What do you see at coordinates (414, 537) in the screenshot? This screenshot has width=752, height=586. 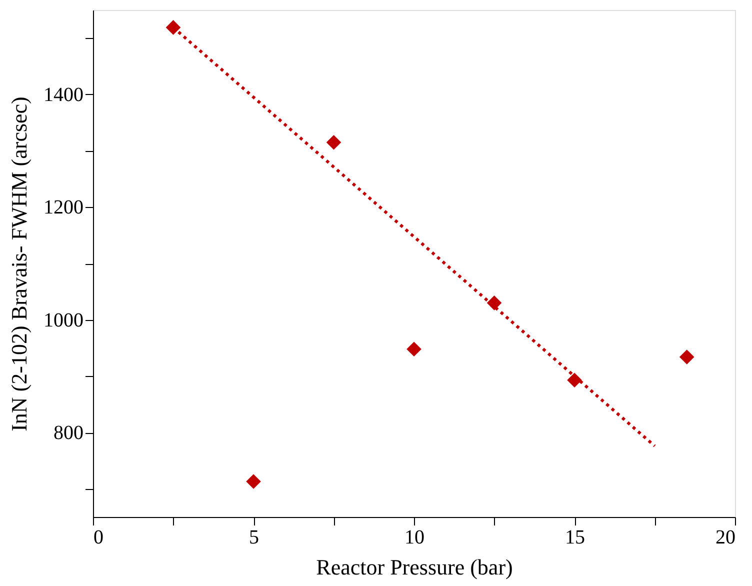 I see `x-tick-label: 10` at bounding box center [414, 537].